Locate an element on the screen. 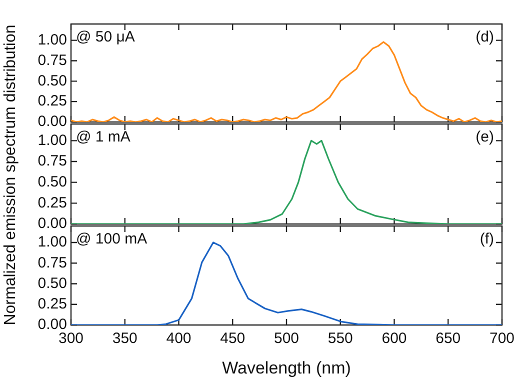 The height and width of the screenshot is (383, 520). x-tick-label: 350 is located at coordinates (125, 339).